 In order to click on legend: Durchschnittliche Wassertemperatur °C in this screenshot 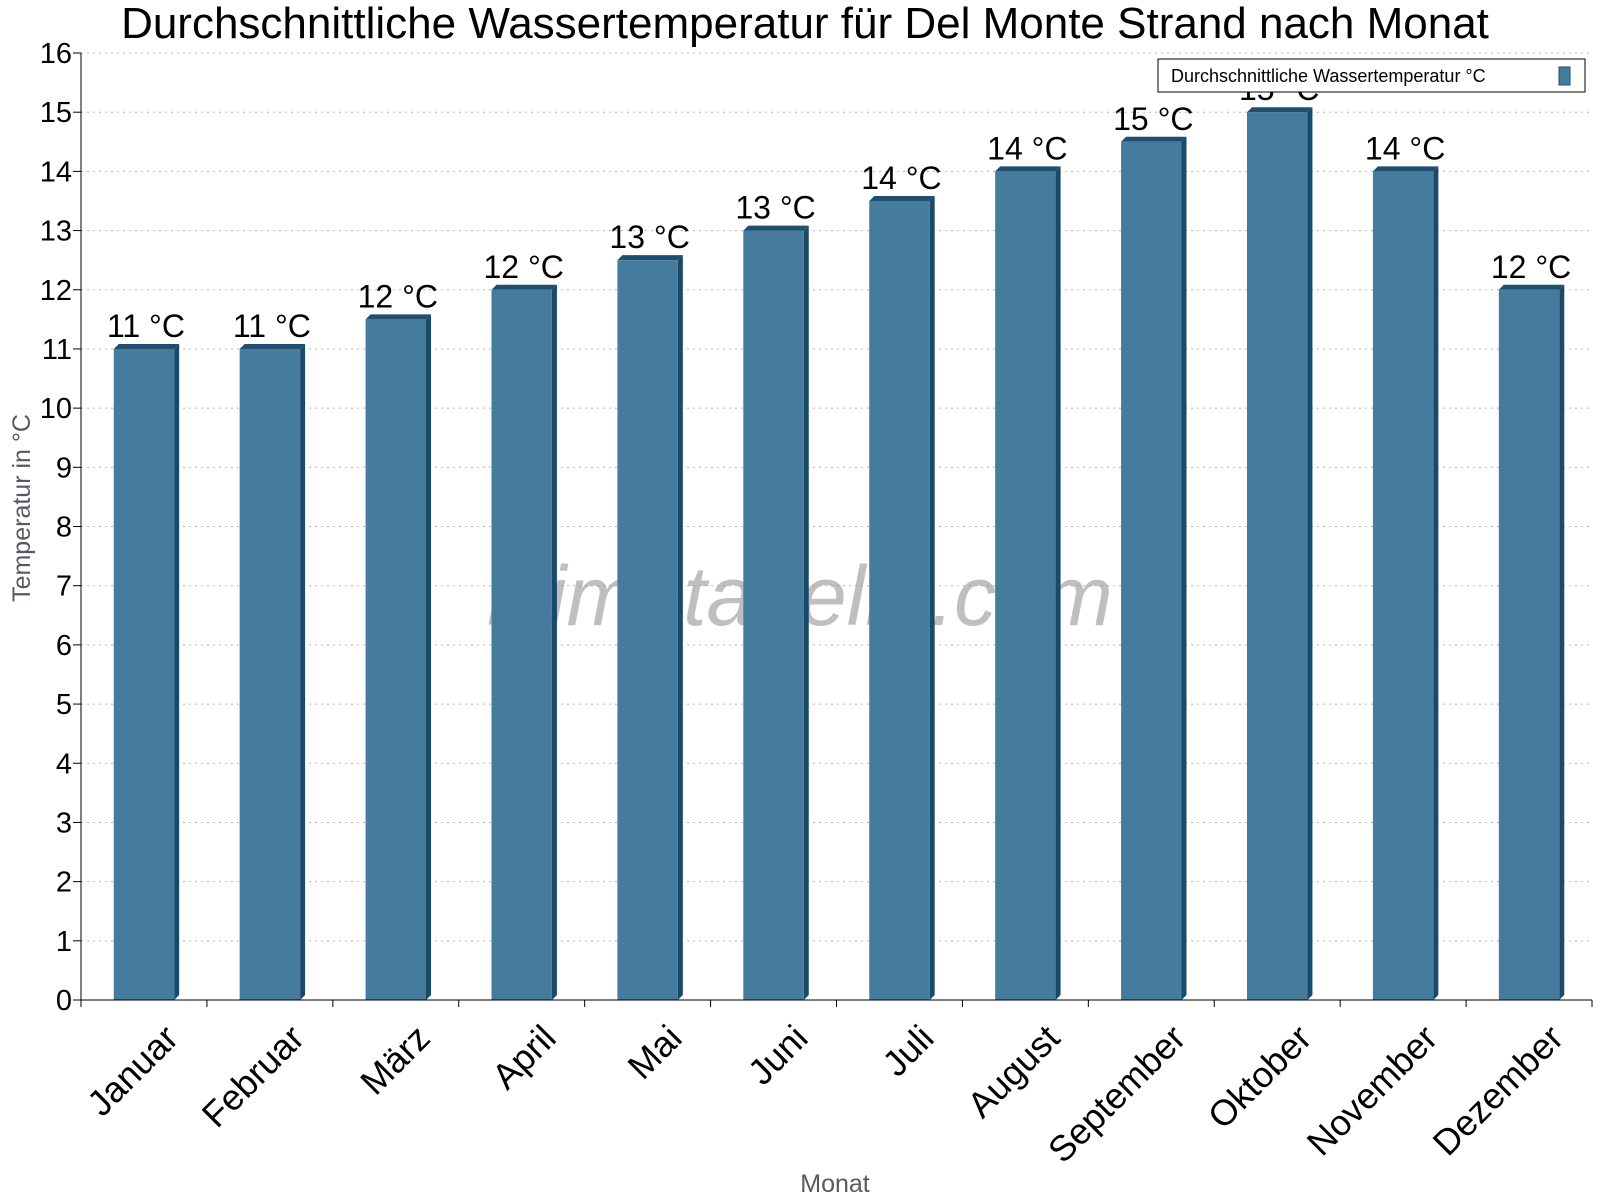, I will do `click(1371, 75)`.